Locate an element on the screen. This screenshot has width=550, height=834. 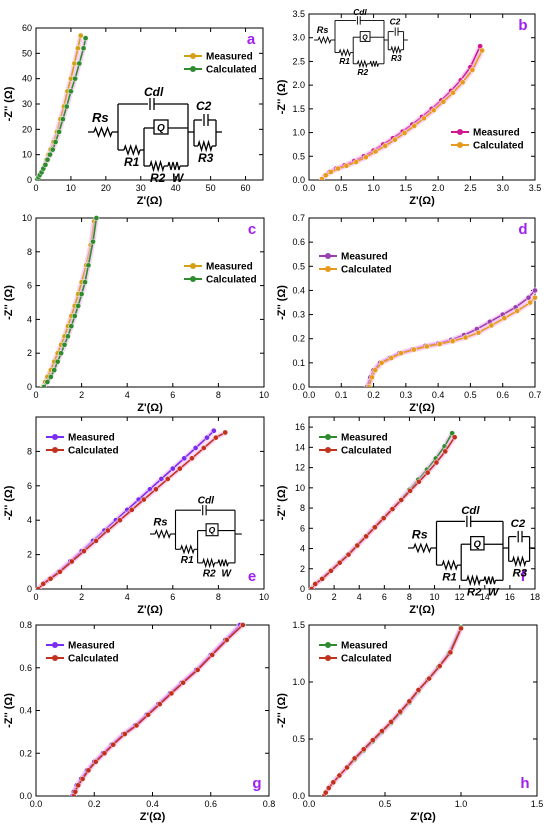
circuit-drawing: Rs Cdl R1 Q R2 W C2 R3 is located at coordinates (155, 135).